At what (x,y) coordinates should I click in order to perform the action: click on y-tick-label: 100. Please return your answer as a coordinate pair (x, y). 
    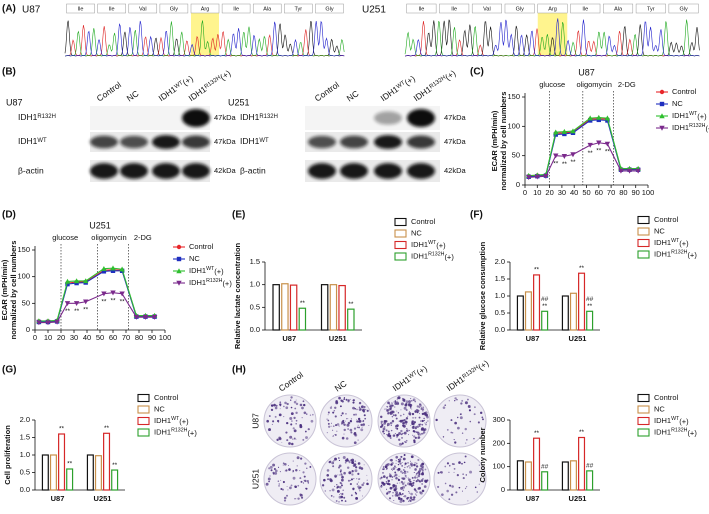
    Looking at the image, I should click on (23, 276).